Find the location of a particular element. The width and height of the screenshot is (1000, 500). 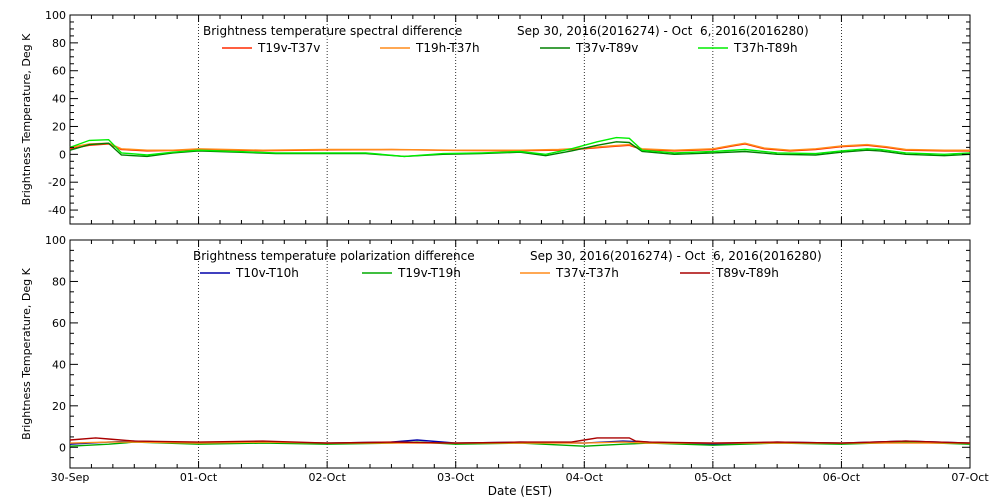

spectral-legend: T19v-T37v T19h-T37h T37v-T89v T37h-T89h is located at coordinates (510, 48).